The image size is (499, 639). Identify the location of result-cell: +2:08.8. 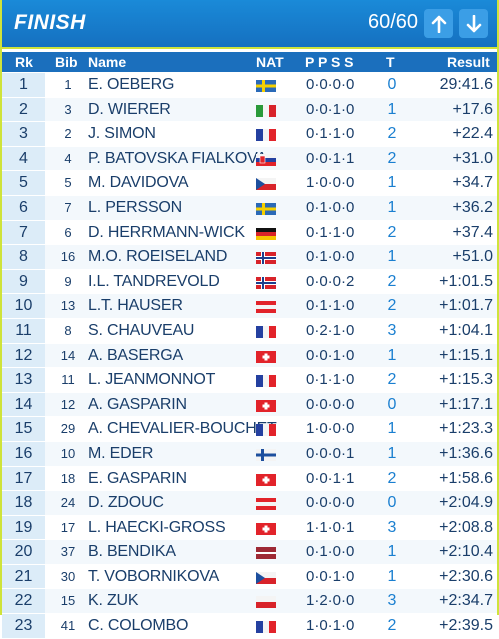
(466, 527).